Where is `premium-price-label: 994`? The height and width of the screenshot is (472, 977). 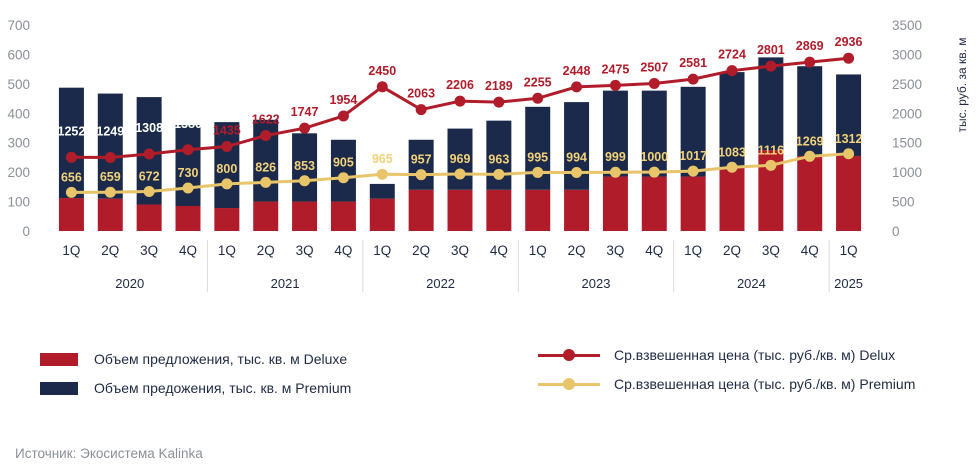 premium-price-label: 994 is located at coordinates (576, 157).